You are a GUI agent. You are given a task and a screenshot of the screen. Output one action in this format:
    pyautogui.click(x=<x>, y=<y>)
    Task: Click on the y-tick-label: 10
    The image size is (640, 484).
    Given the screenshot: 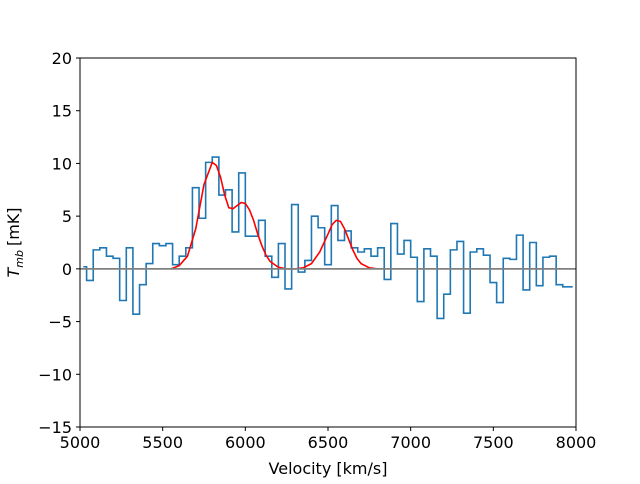 What is the action you would take?
    pyautogui.click(x=62, y=163)
    